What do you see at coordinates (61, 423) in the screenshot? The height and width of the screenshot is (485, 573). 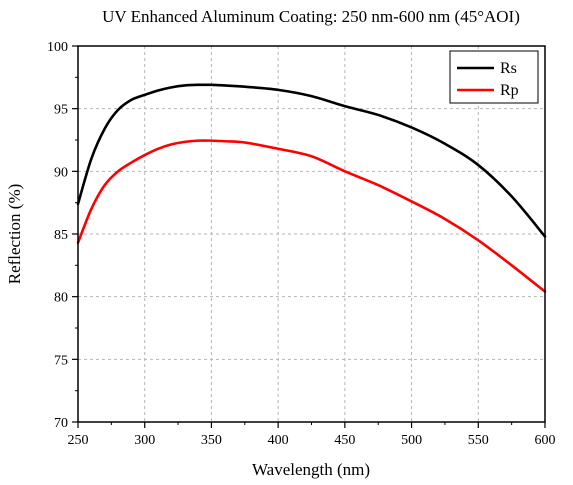 I see `y-tick-label-70: 70` at bounding box center [61, 423].